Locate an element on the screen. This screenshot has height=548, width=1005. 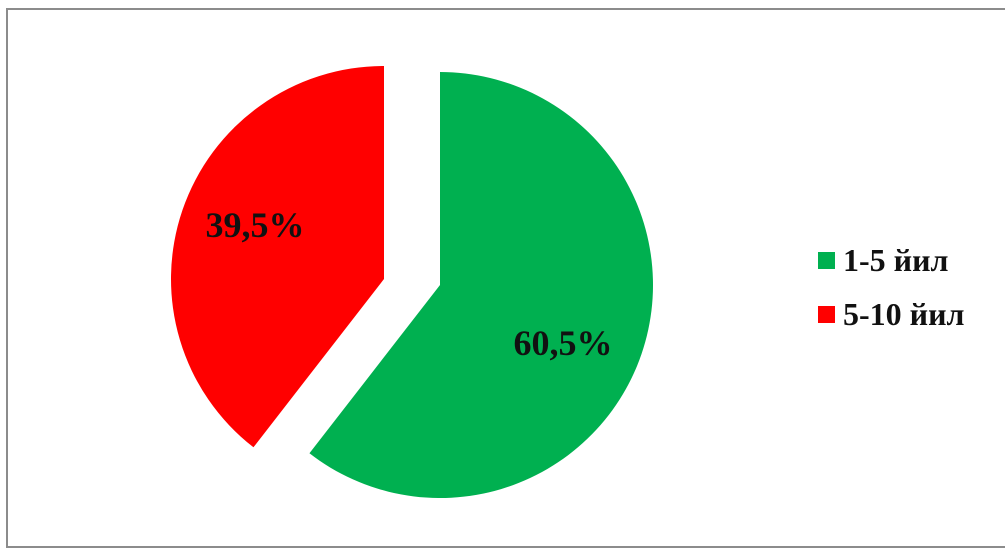
legend: 1-5 йил 5-10 йил is located at coordinates (891, 287).